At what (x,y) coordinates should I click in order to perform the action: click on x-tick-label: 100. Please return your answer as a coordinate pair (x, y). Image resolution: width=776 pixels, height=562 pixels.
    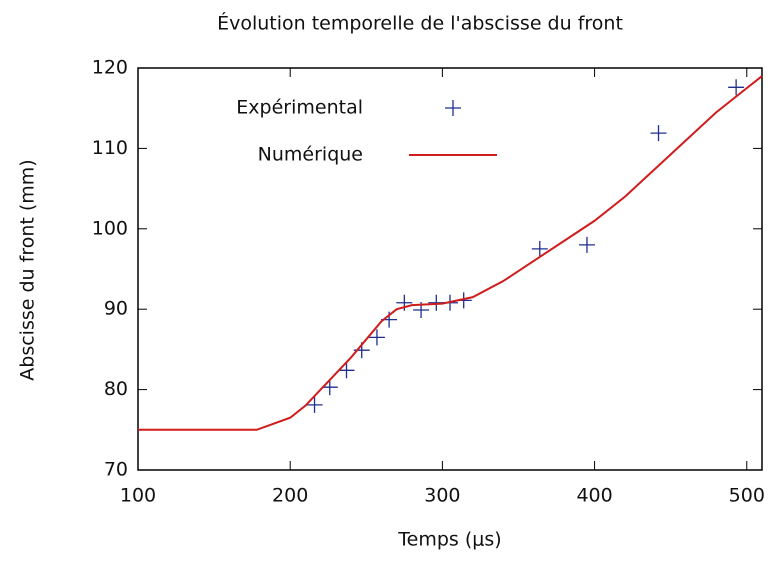
    Looking at the image, I should click on (138, 496).